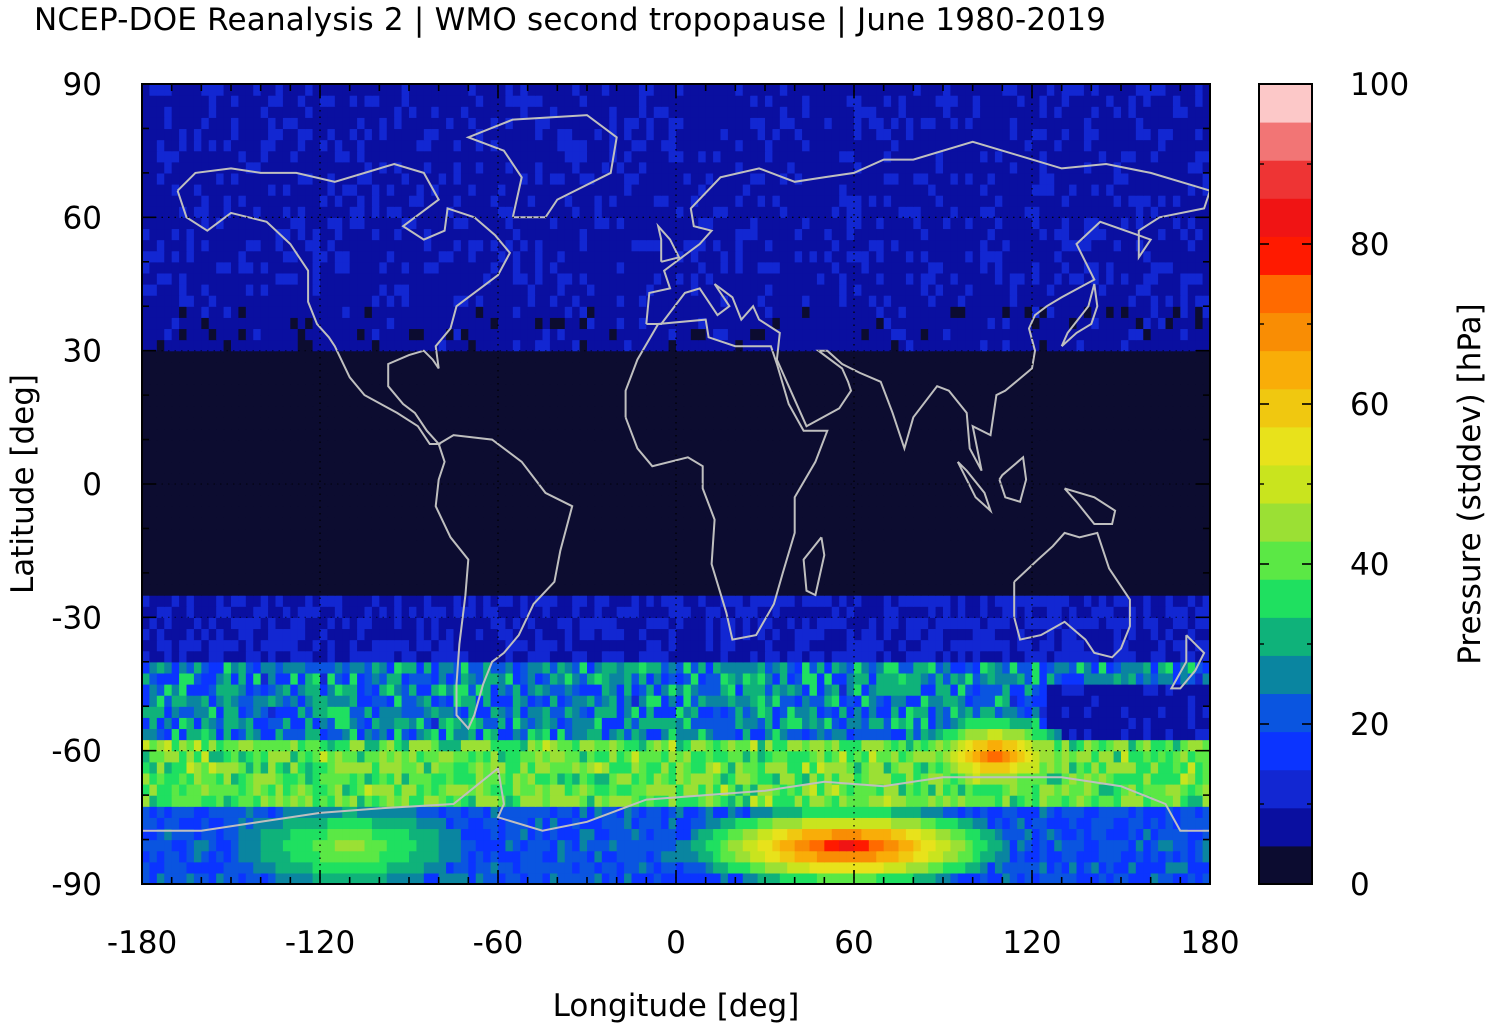 This screenshot has height=1029, width=1493. I want to click on y-tick-label: 0, so click(92, 485).